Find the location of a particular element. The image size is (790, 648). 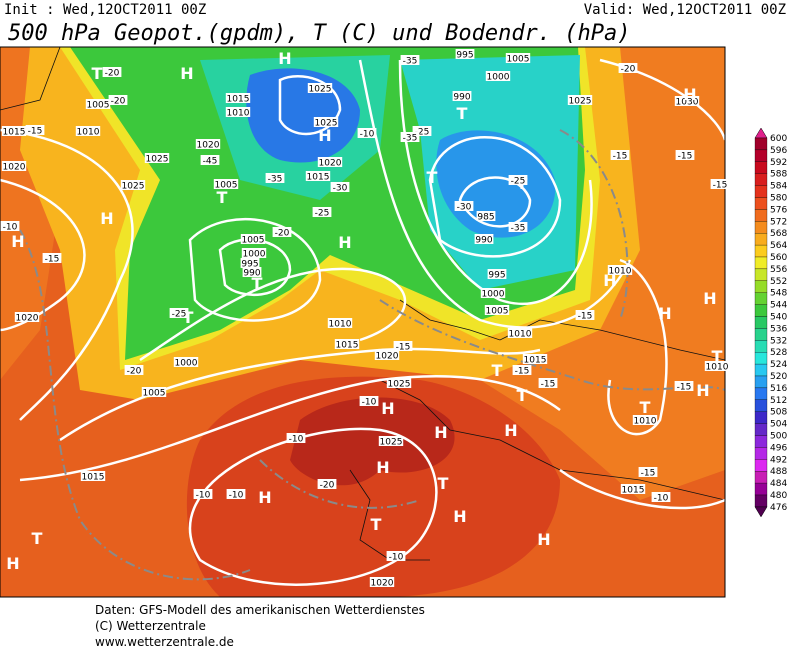

colorbar-label: 488 is located at coordinates (778, 472).